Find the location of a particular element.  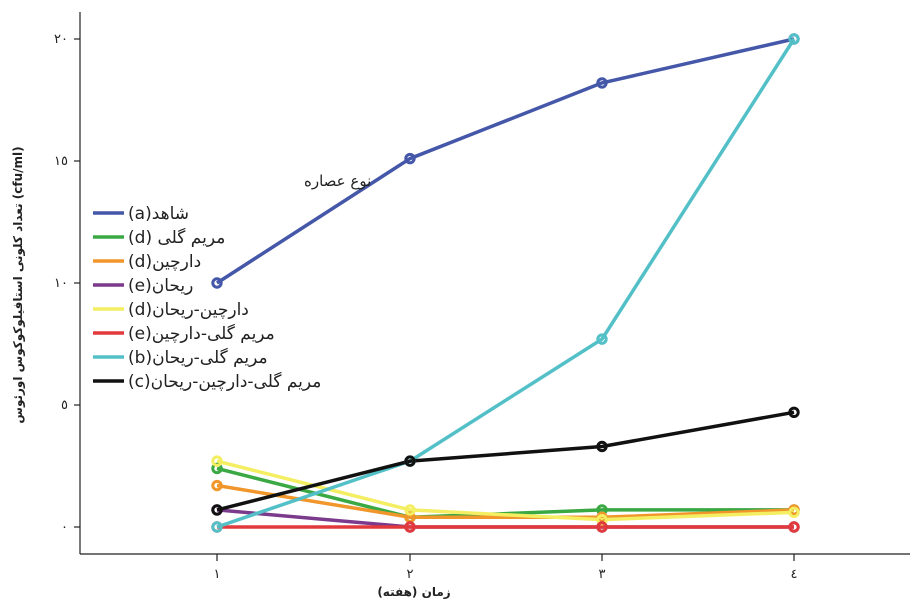

y-ticks: ٠ ٥ ١٠ ١٥ ٢٠ is located at coordinates (67, 283).